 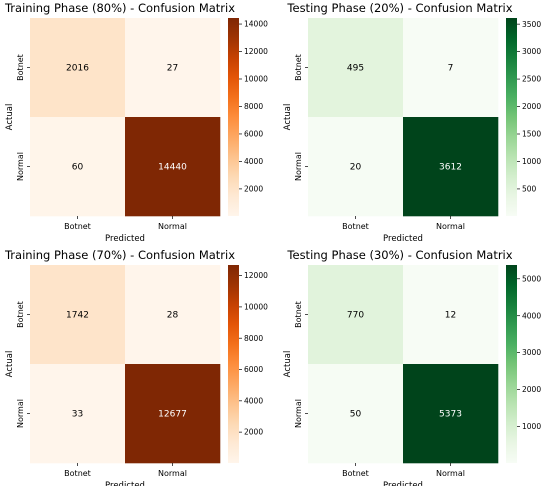 I want to click on cell-value-label: 3612, so click(x=450, y=168).